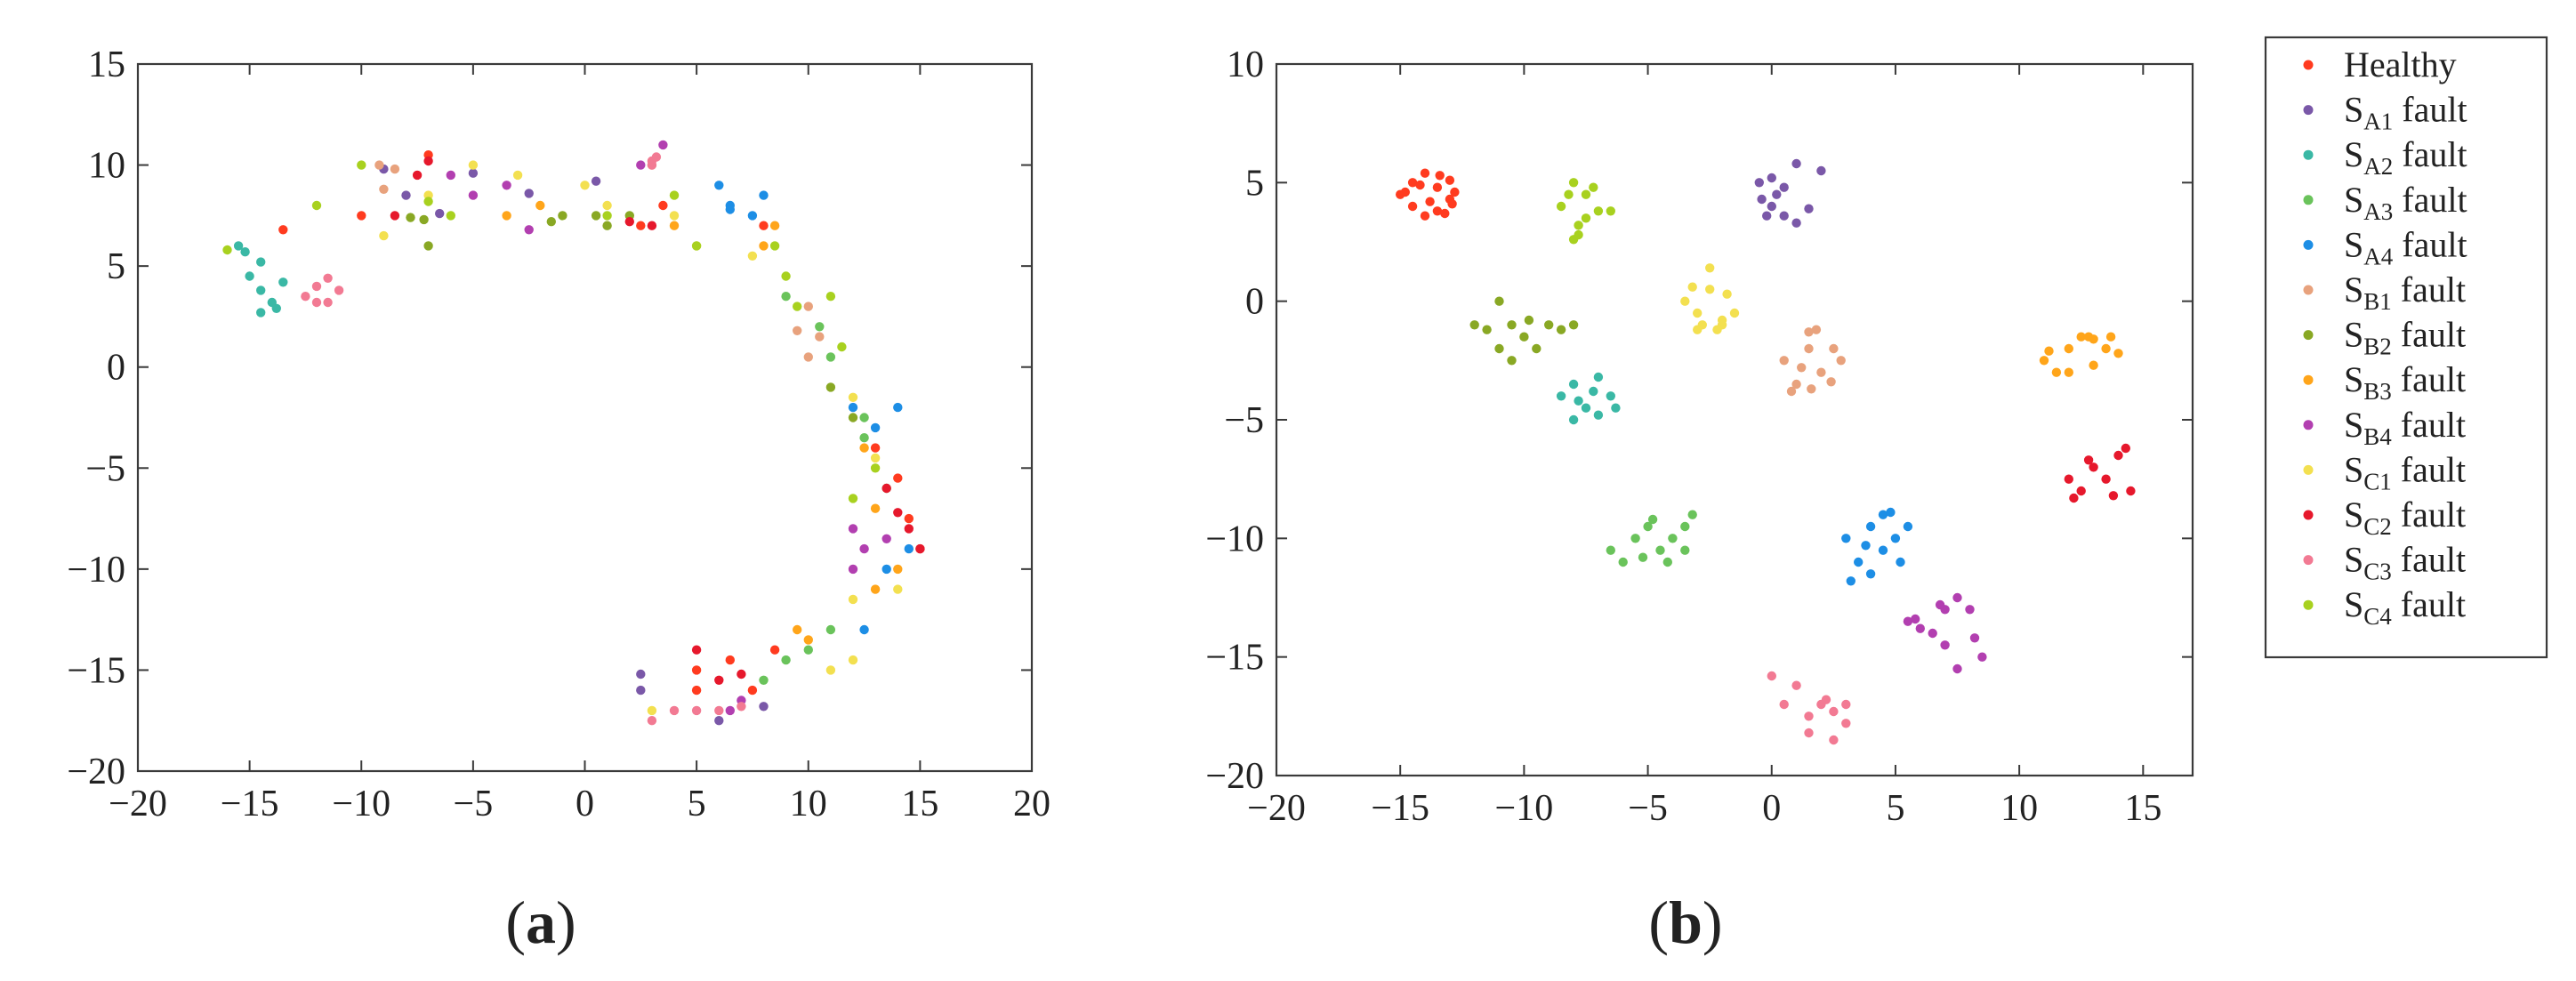 The width and height of the screenshot is (2576, 981). I want to click on series-sb1-fault-b, so click(1812, 361).